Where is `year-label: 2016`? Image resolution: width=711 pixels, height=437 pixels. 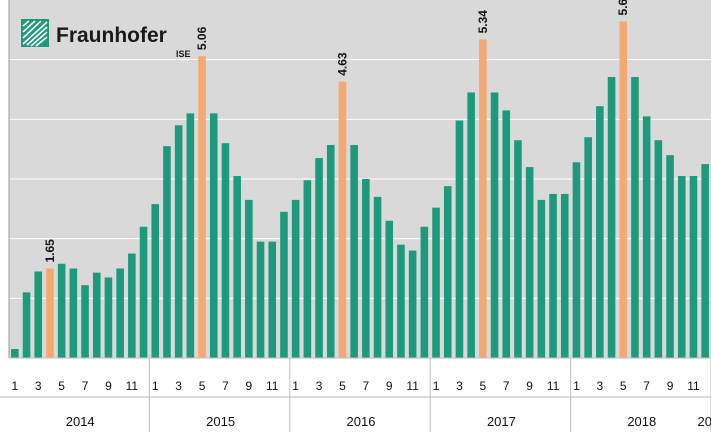
year-label: 2016 is located at coordinates (361, 421).